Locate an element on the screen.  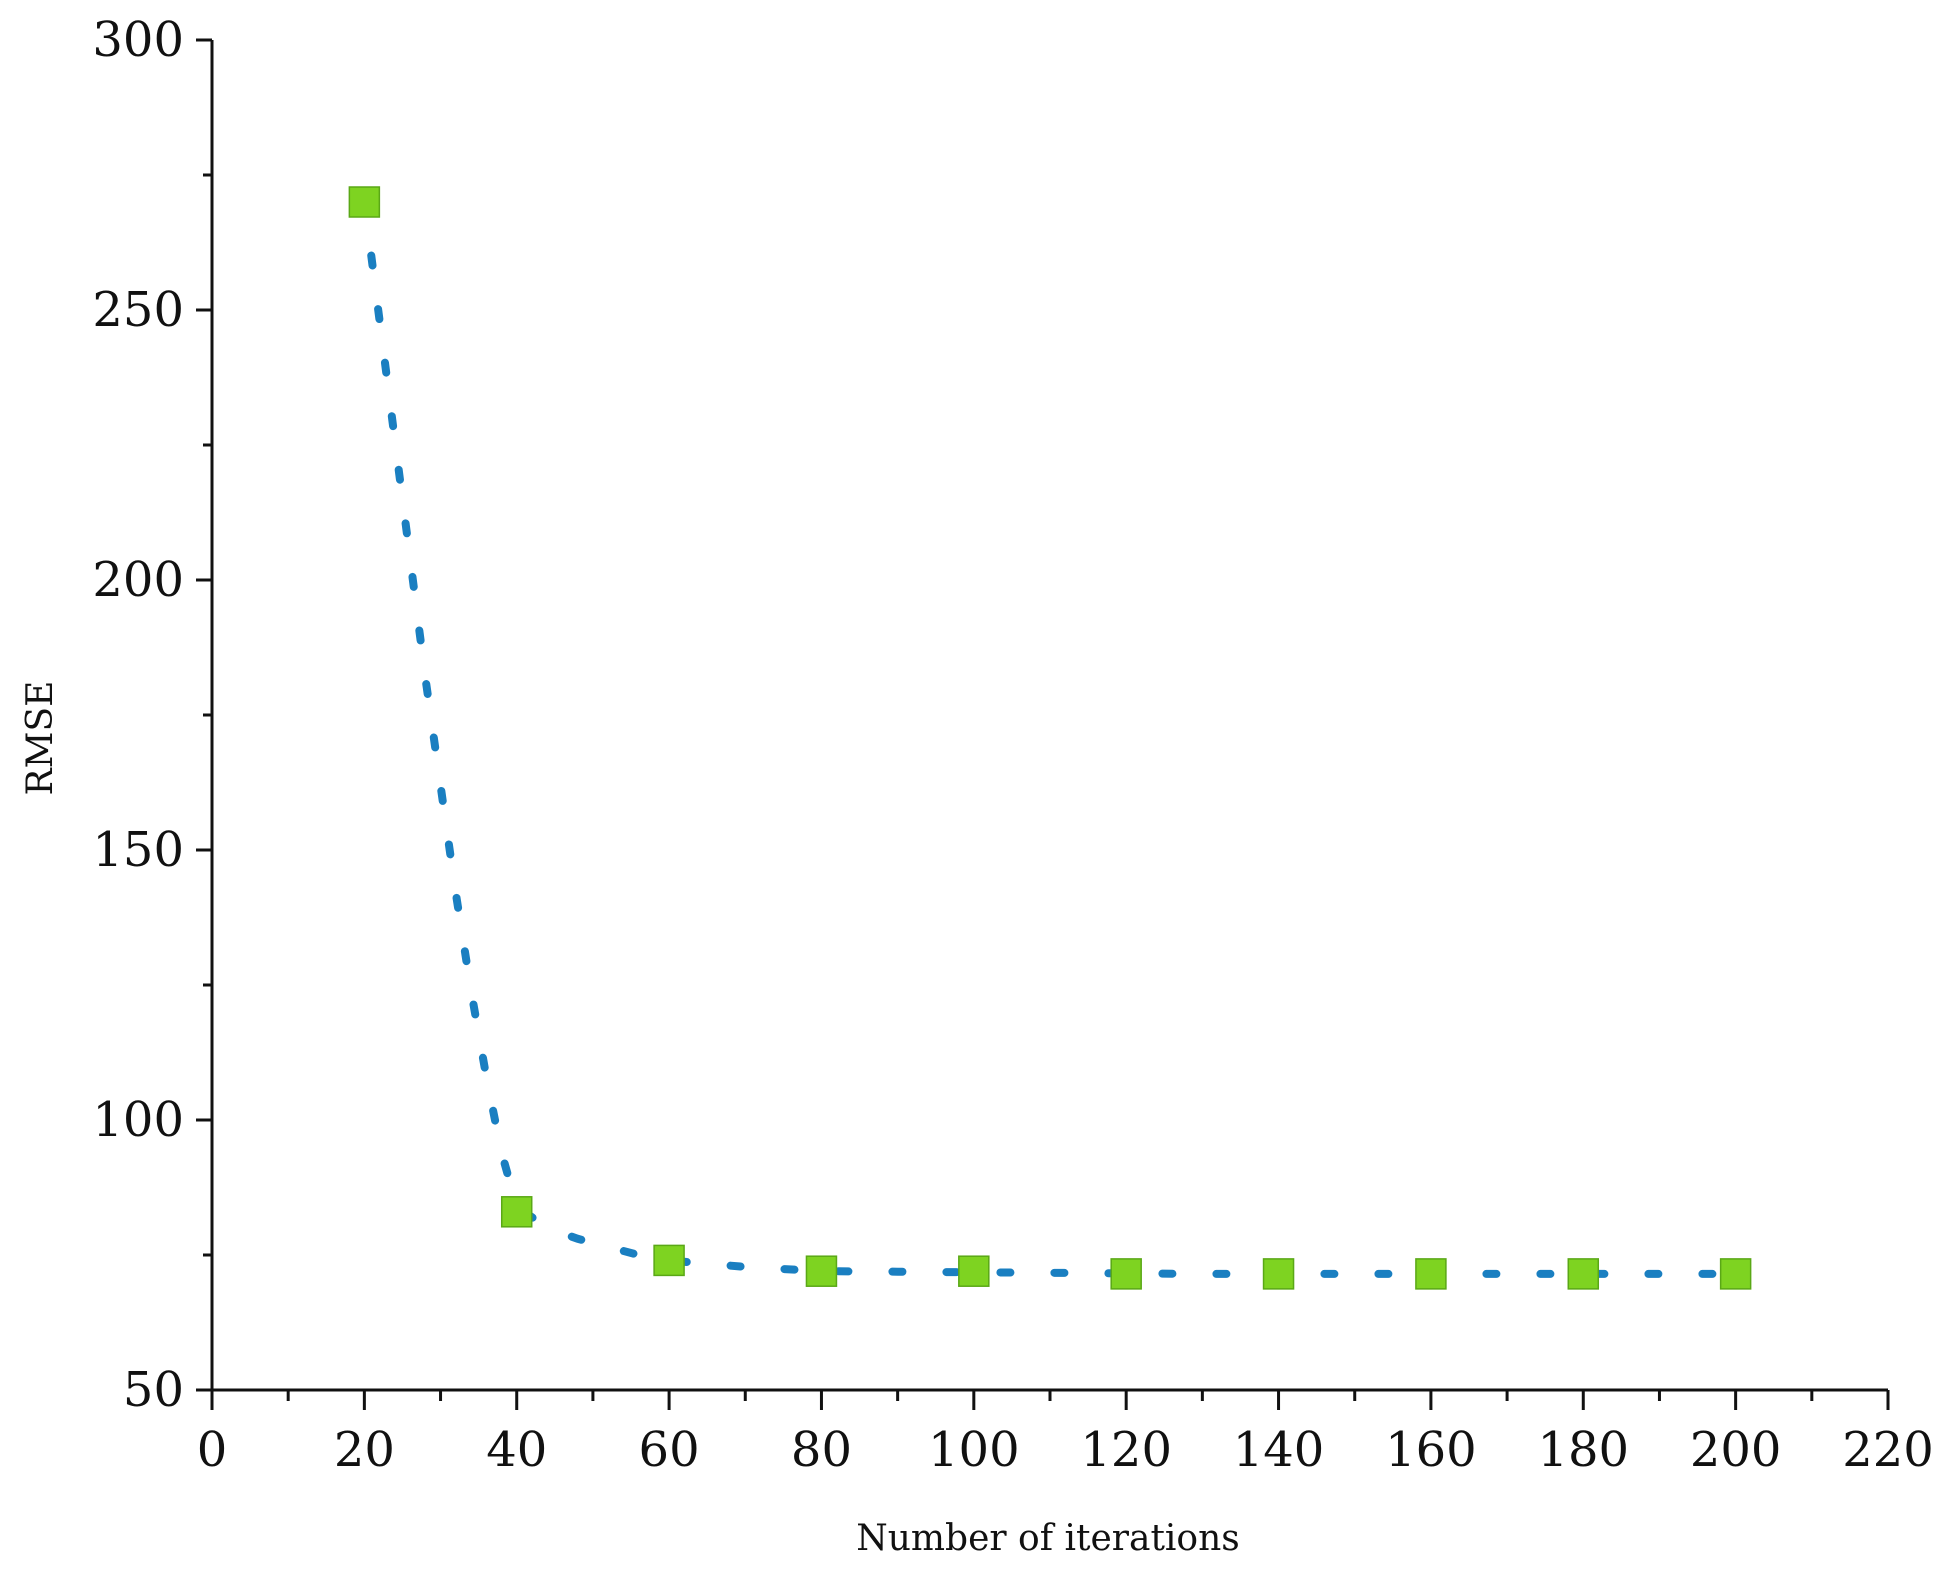
x-tick-label: 220 is located at coordinates (1888, 1450).